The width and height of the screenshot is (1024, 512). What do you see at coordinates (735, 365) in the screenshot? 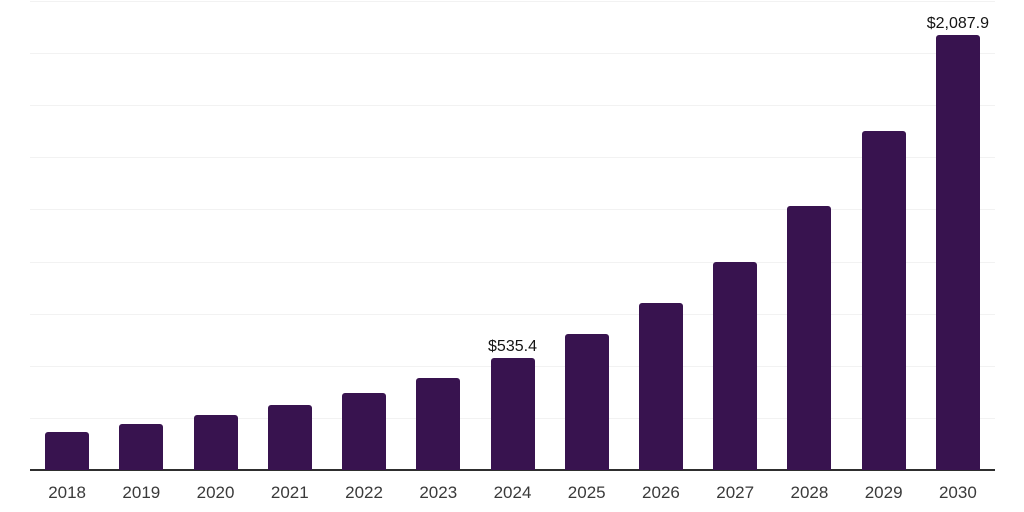
I see `bar-2027` at bounding box center [735, 365].